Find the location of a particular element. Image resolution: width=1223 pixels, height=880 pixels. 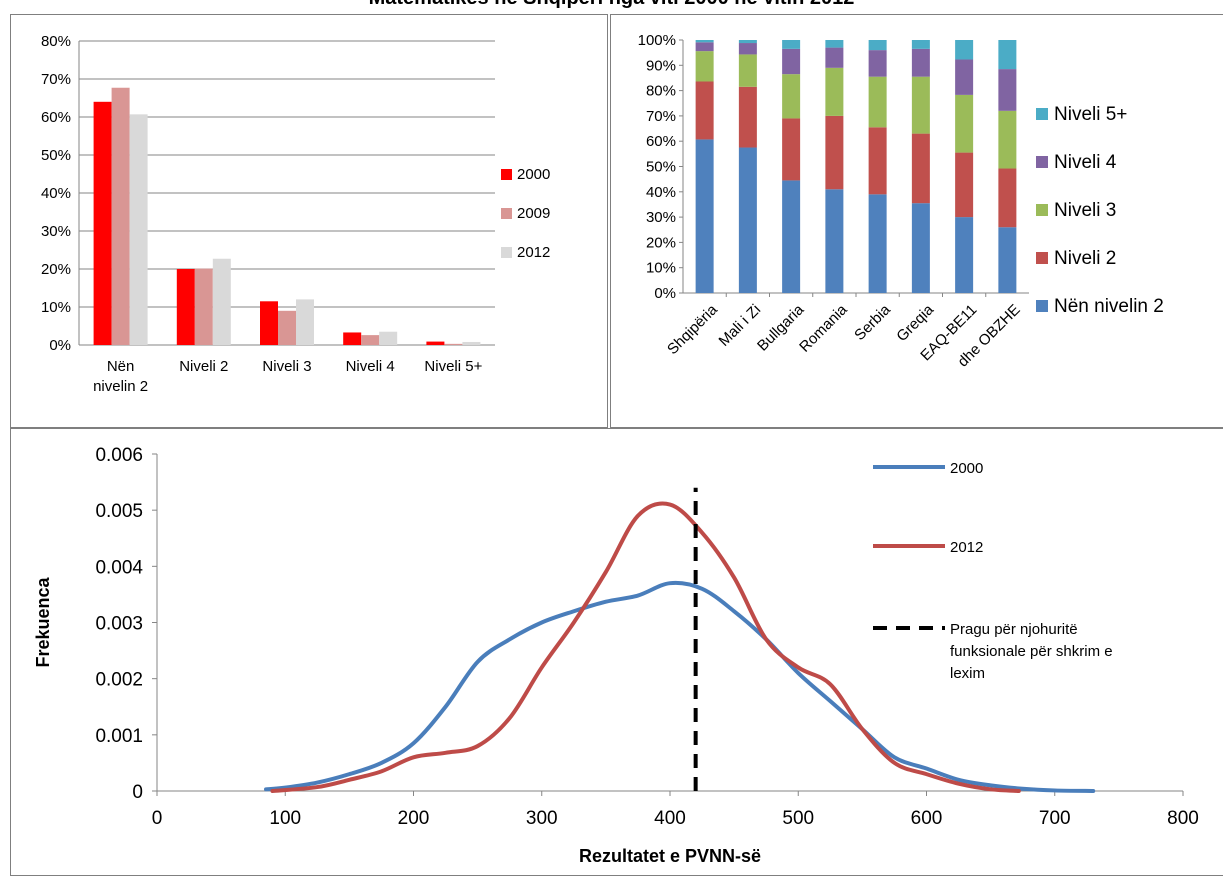

y-axis-title: Frekuenca is located at coordinates (43, 621).